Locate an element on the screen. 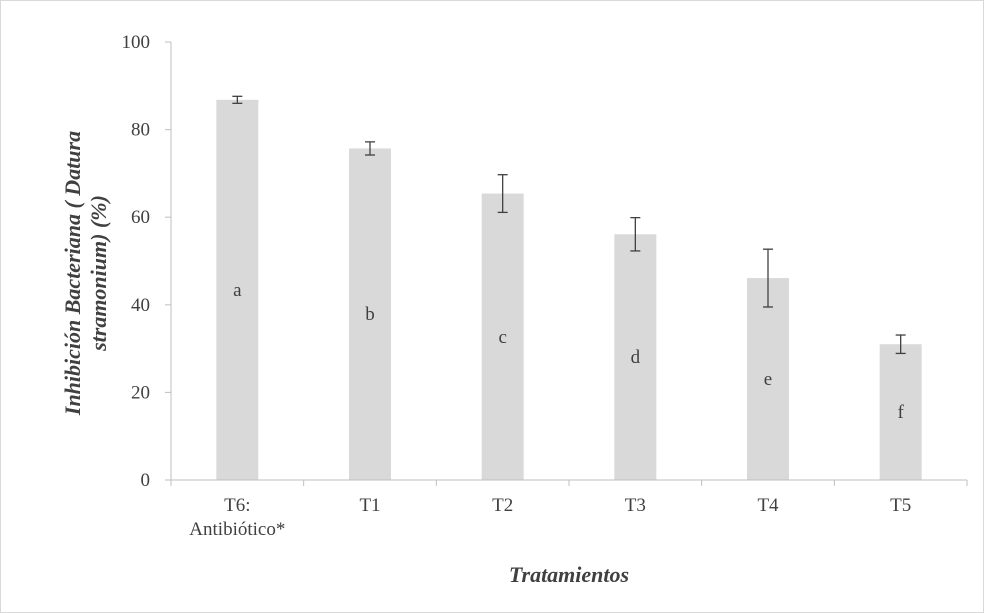 The width and height of the screenshot is (984, 613). data-label: c is located at coordinates (502, 337).